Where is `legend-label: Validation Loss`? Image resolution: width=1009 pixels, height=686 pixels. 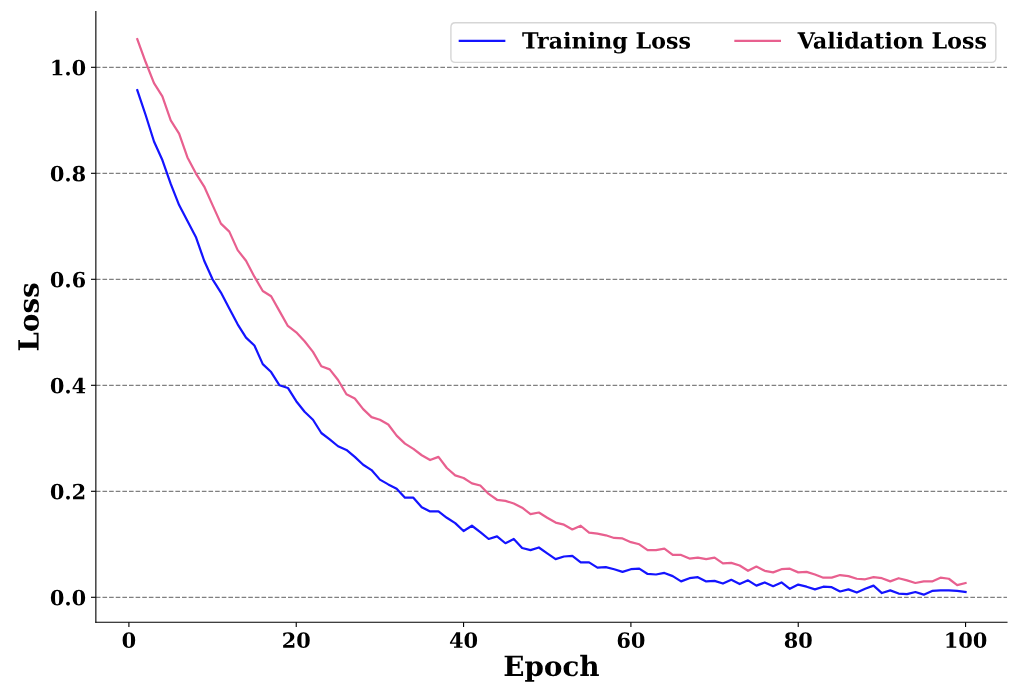 legend-label: Validation Loss is located at coordinates (892, 40).